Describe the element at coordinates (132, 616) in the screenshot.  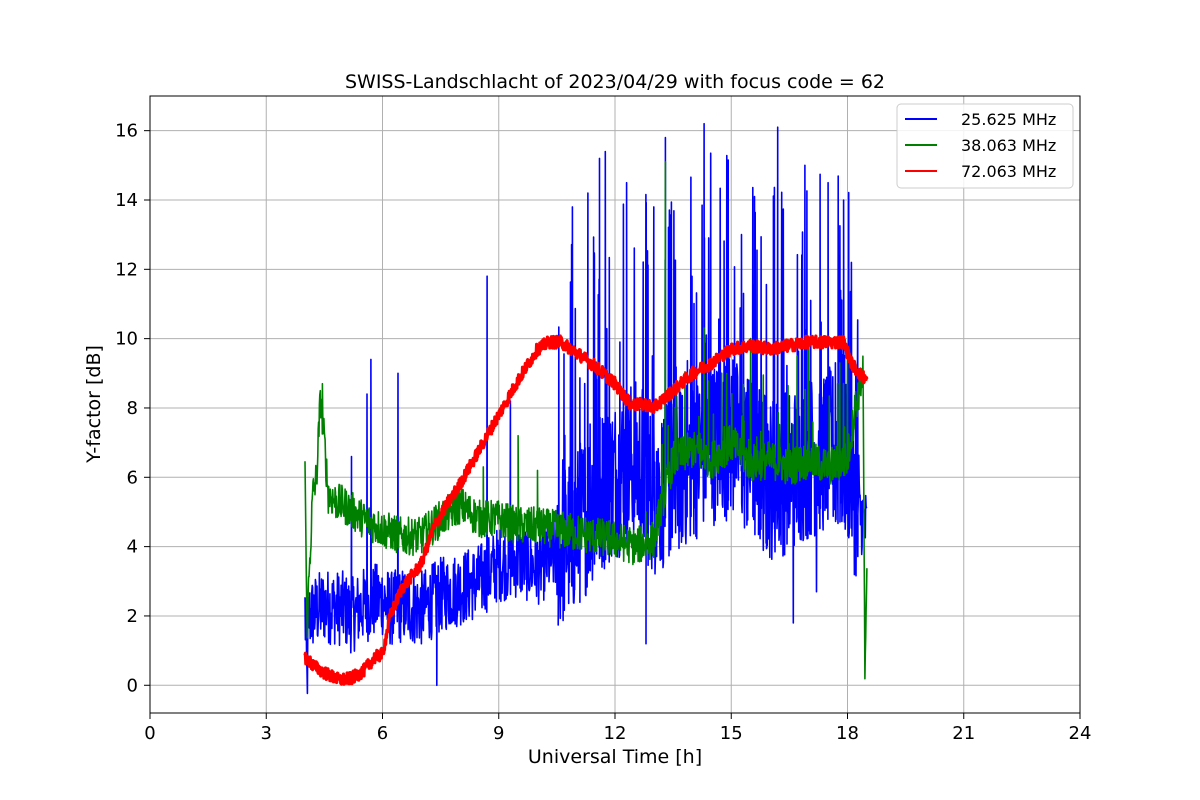
I see `y-tick-label: 2` at that location.